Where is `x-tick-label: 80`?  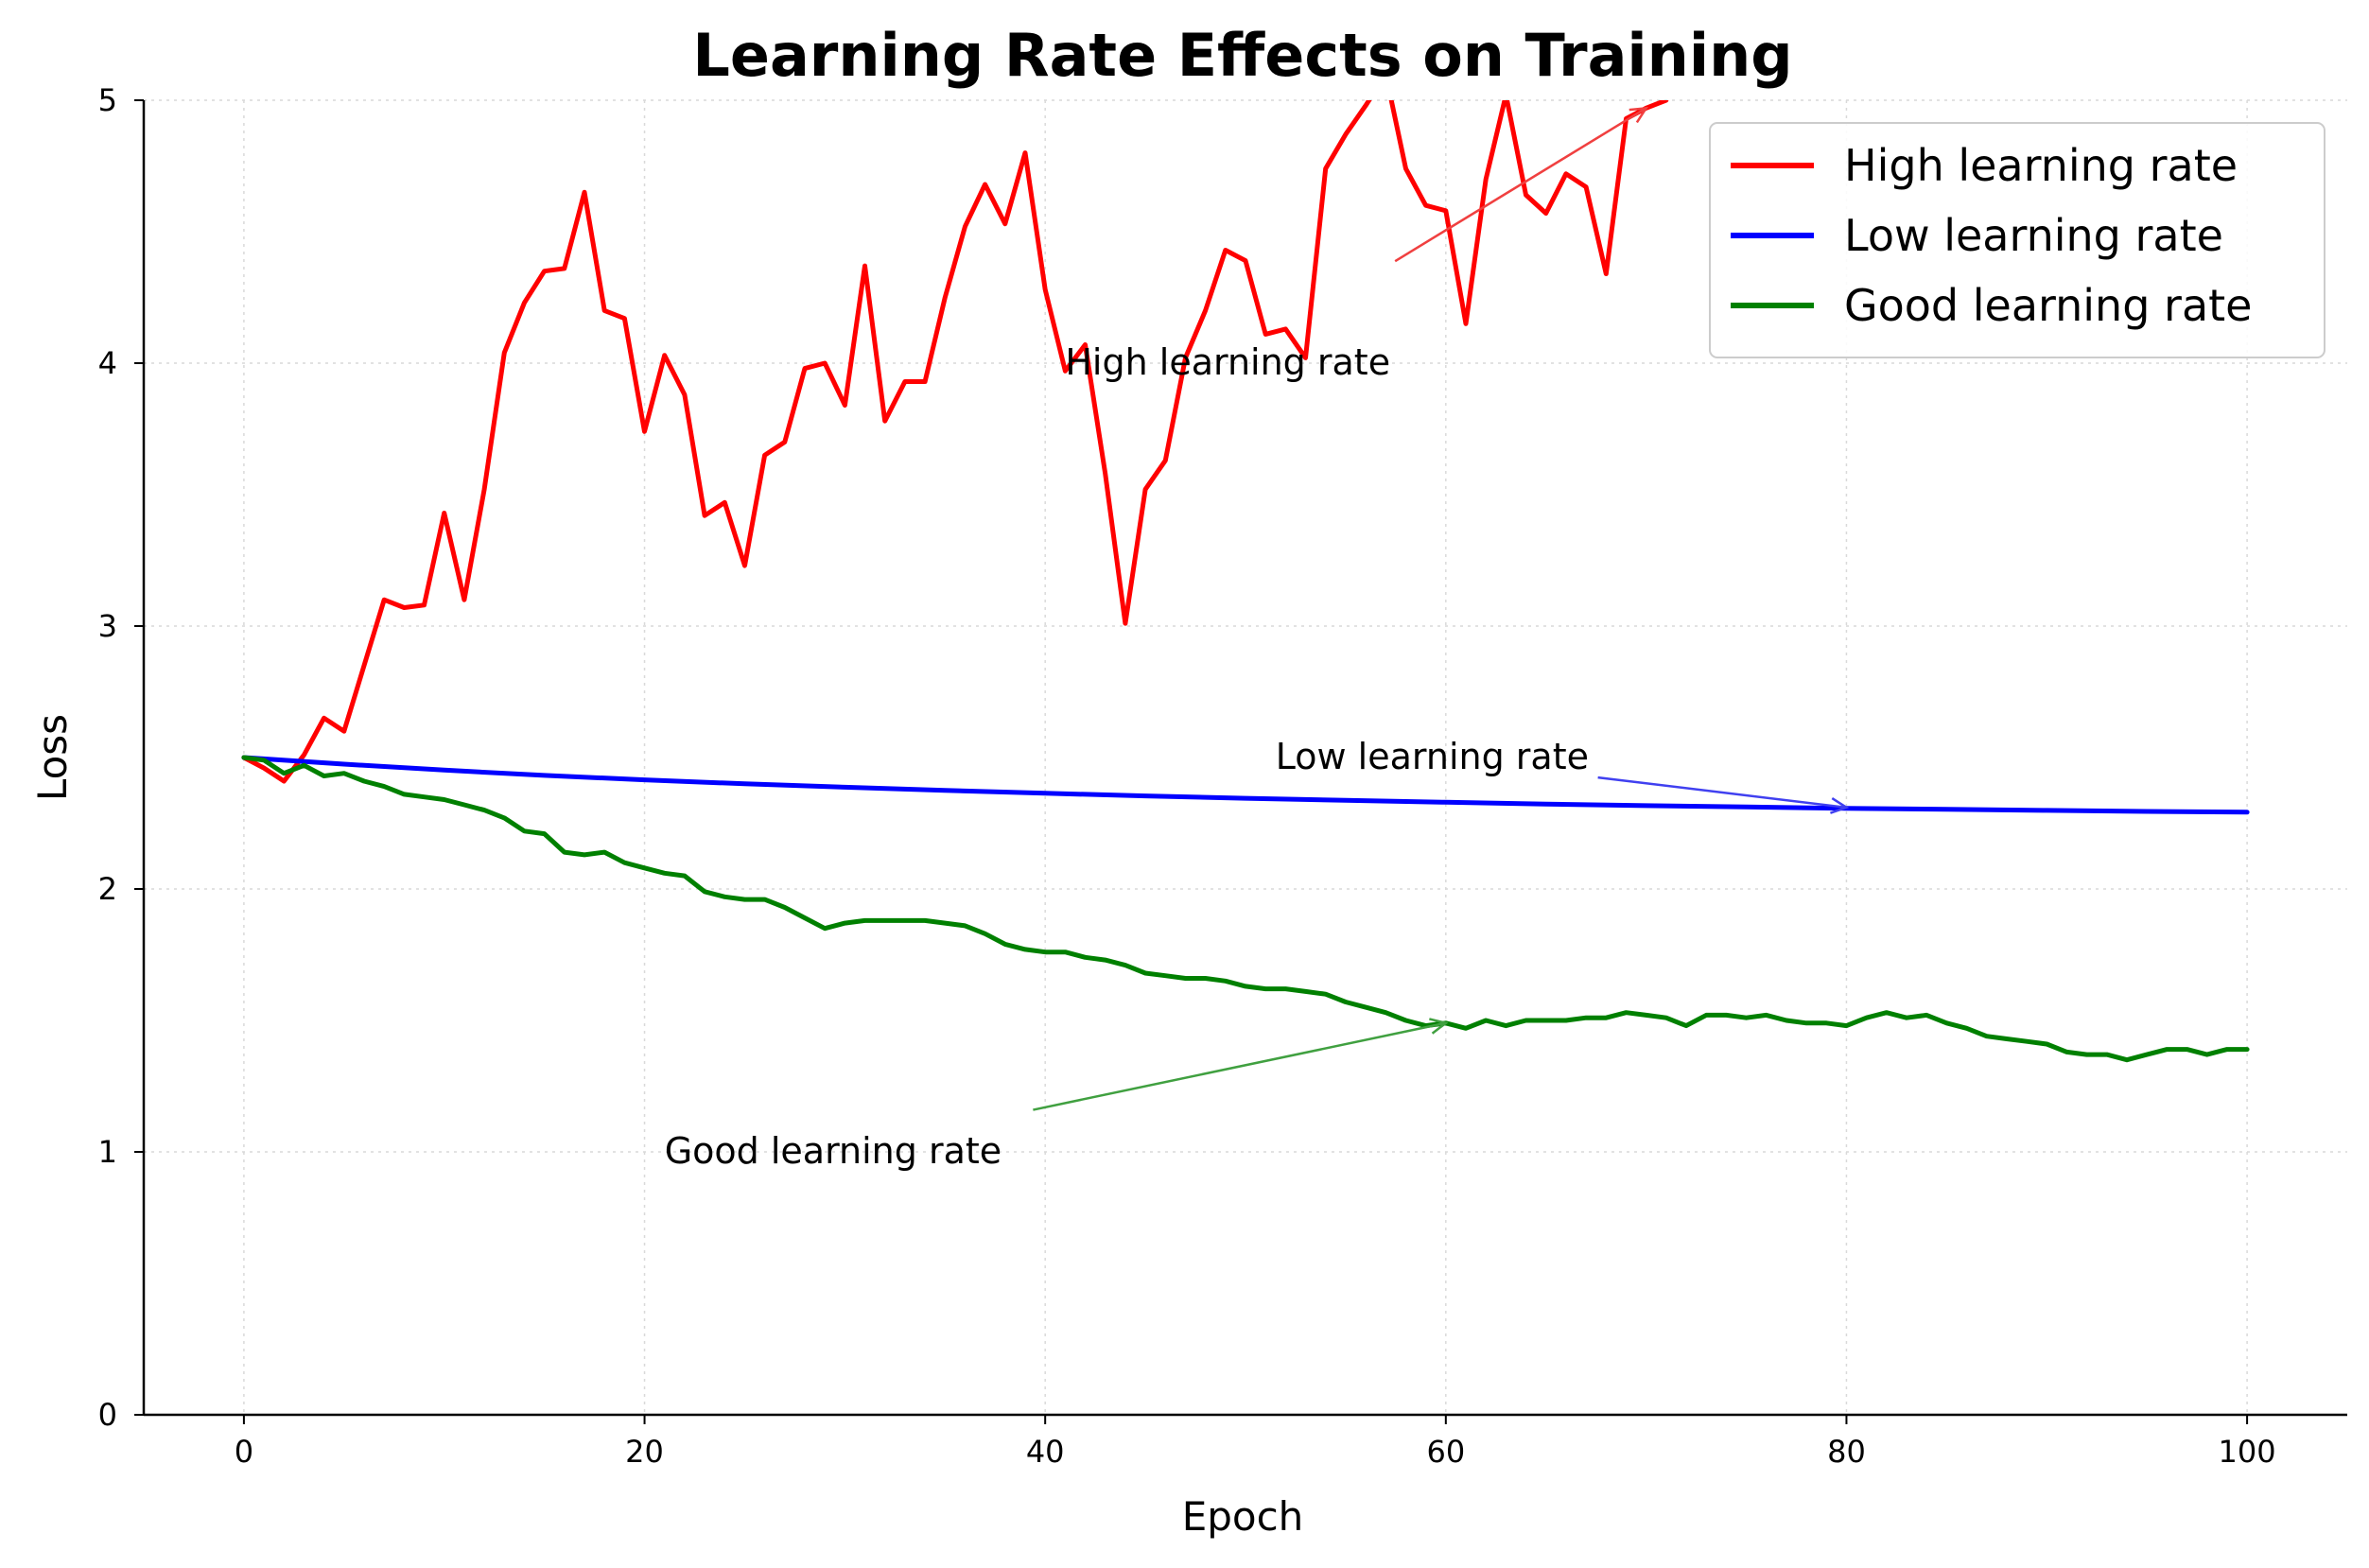 x-tick-label: 80 is located at coordinates (1846, 1452).